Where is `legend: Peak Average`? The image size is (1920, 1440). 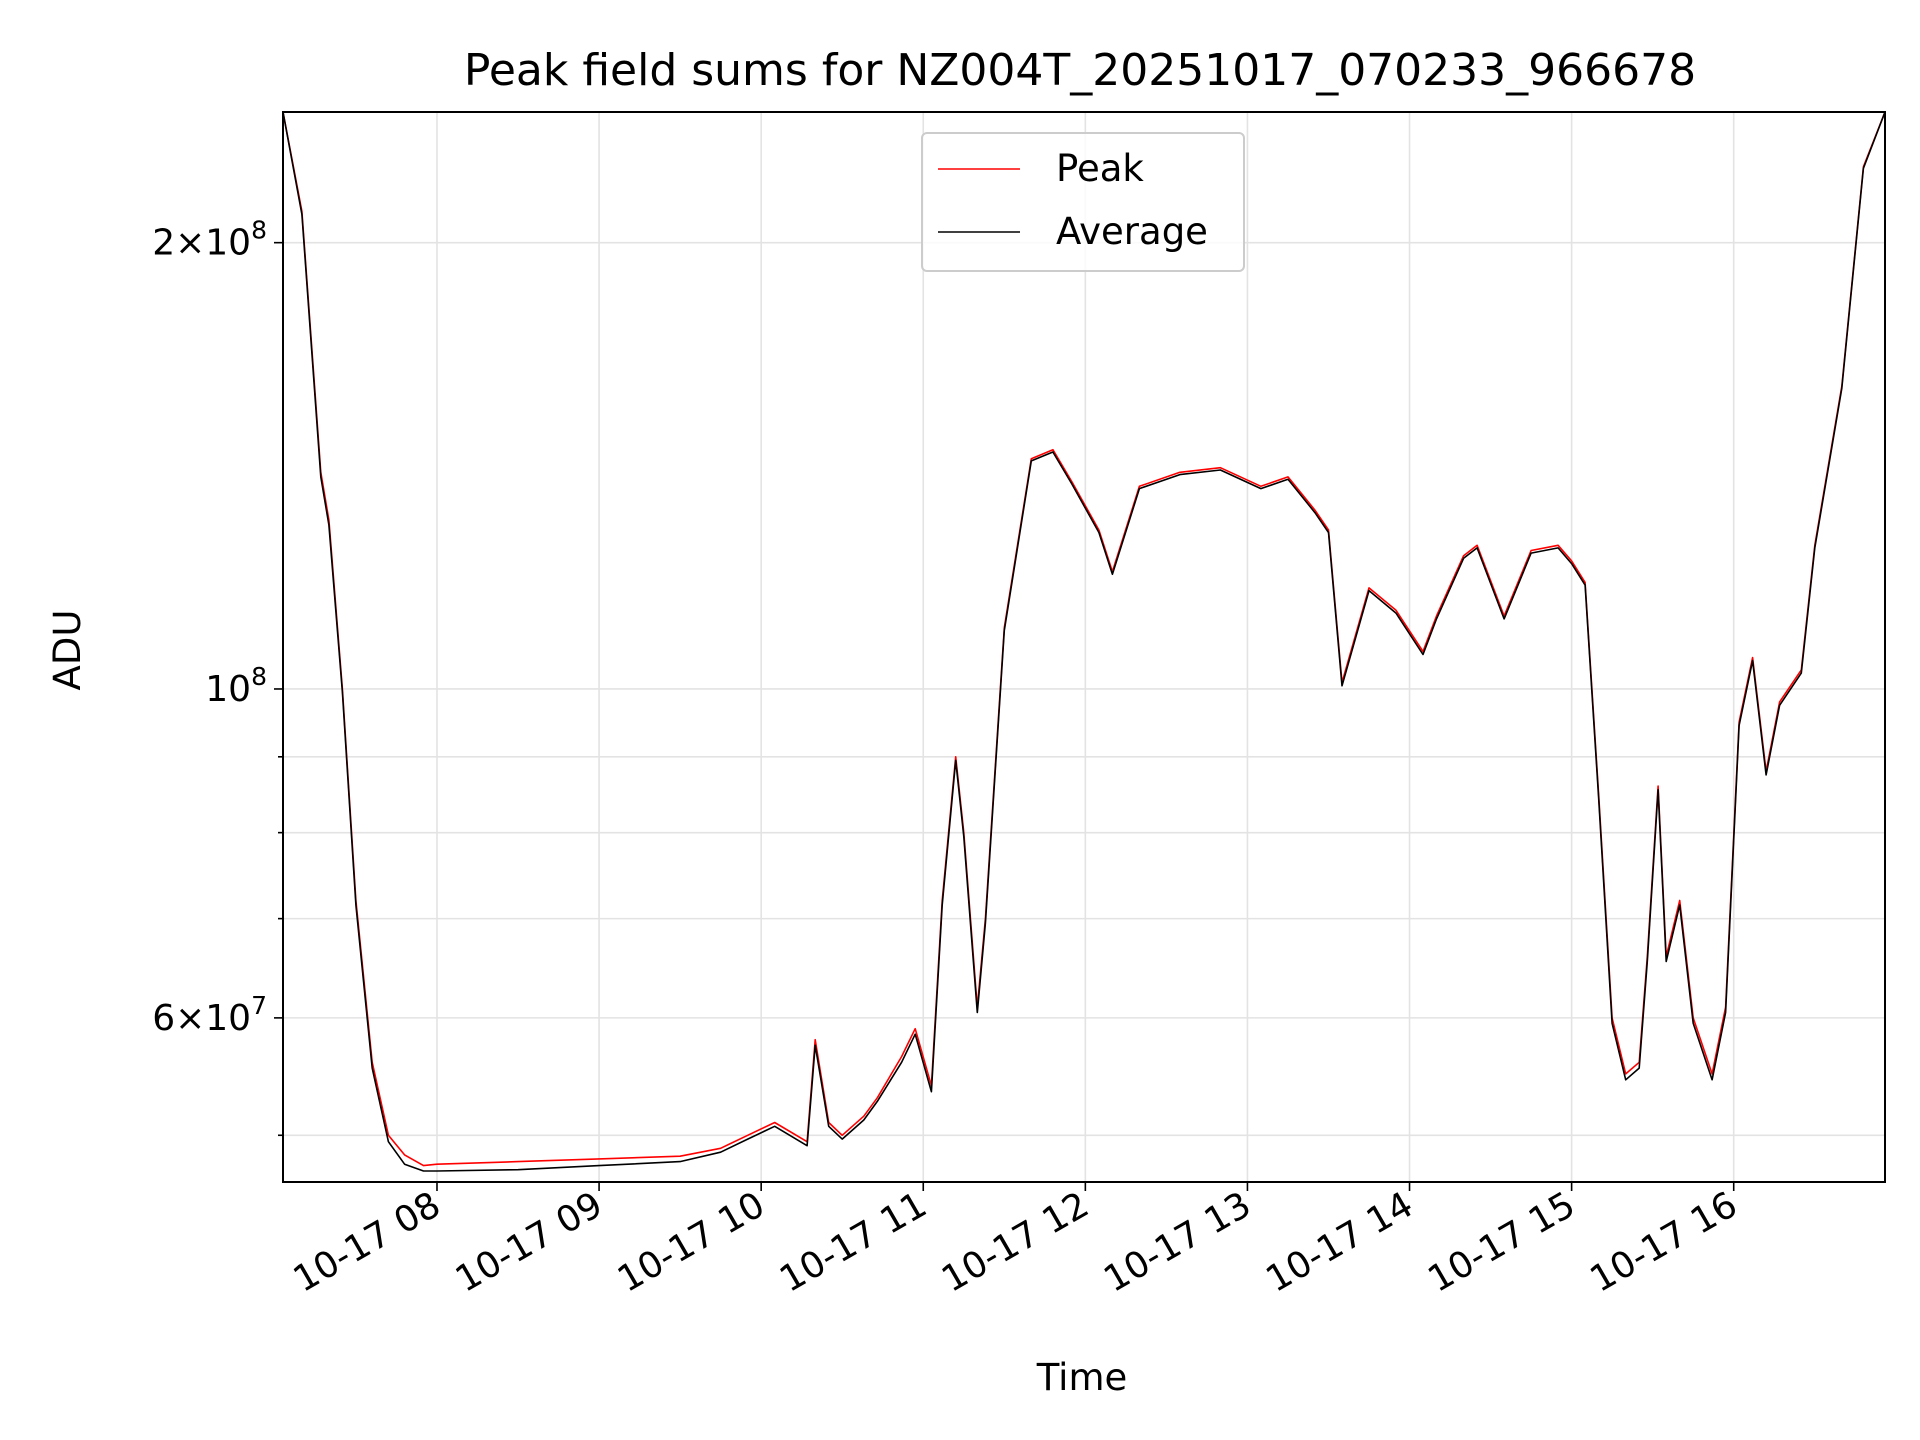 legend: Peak Average is located at coordinates (1083, 202).